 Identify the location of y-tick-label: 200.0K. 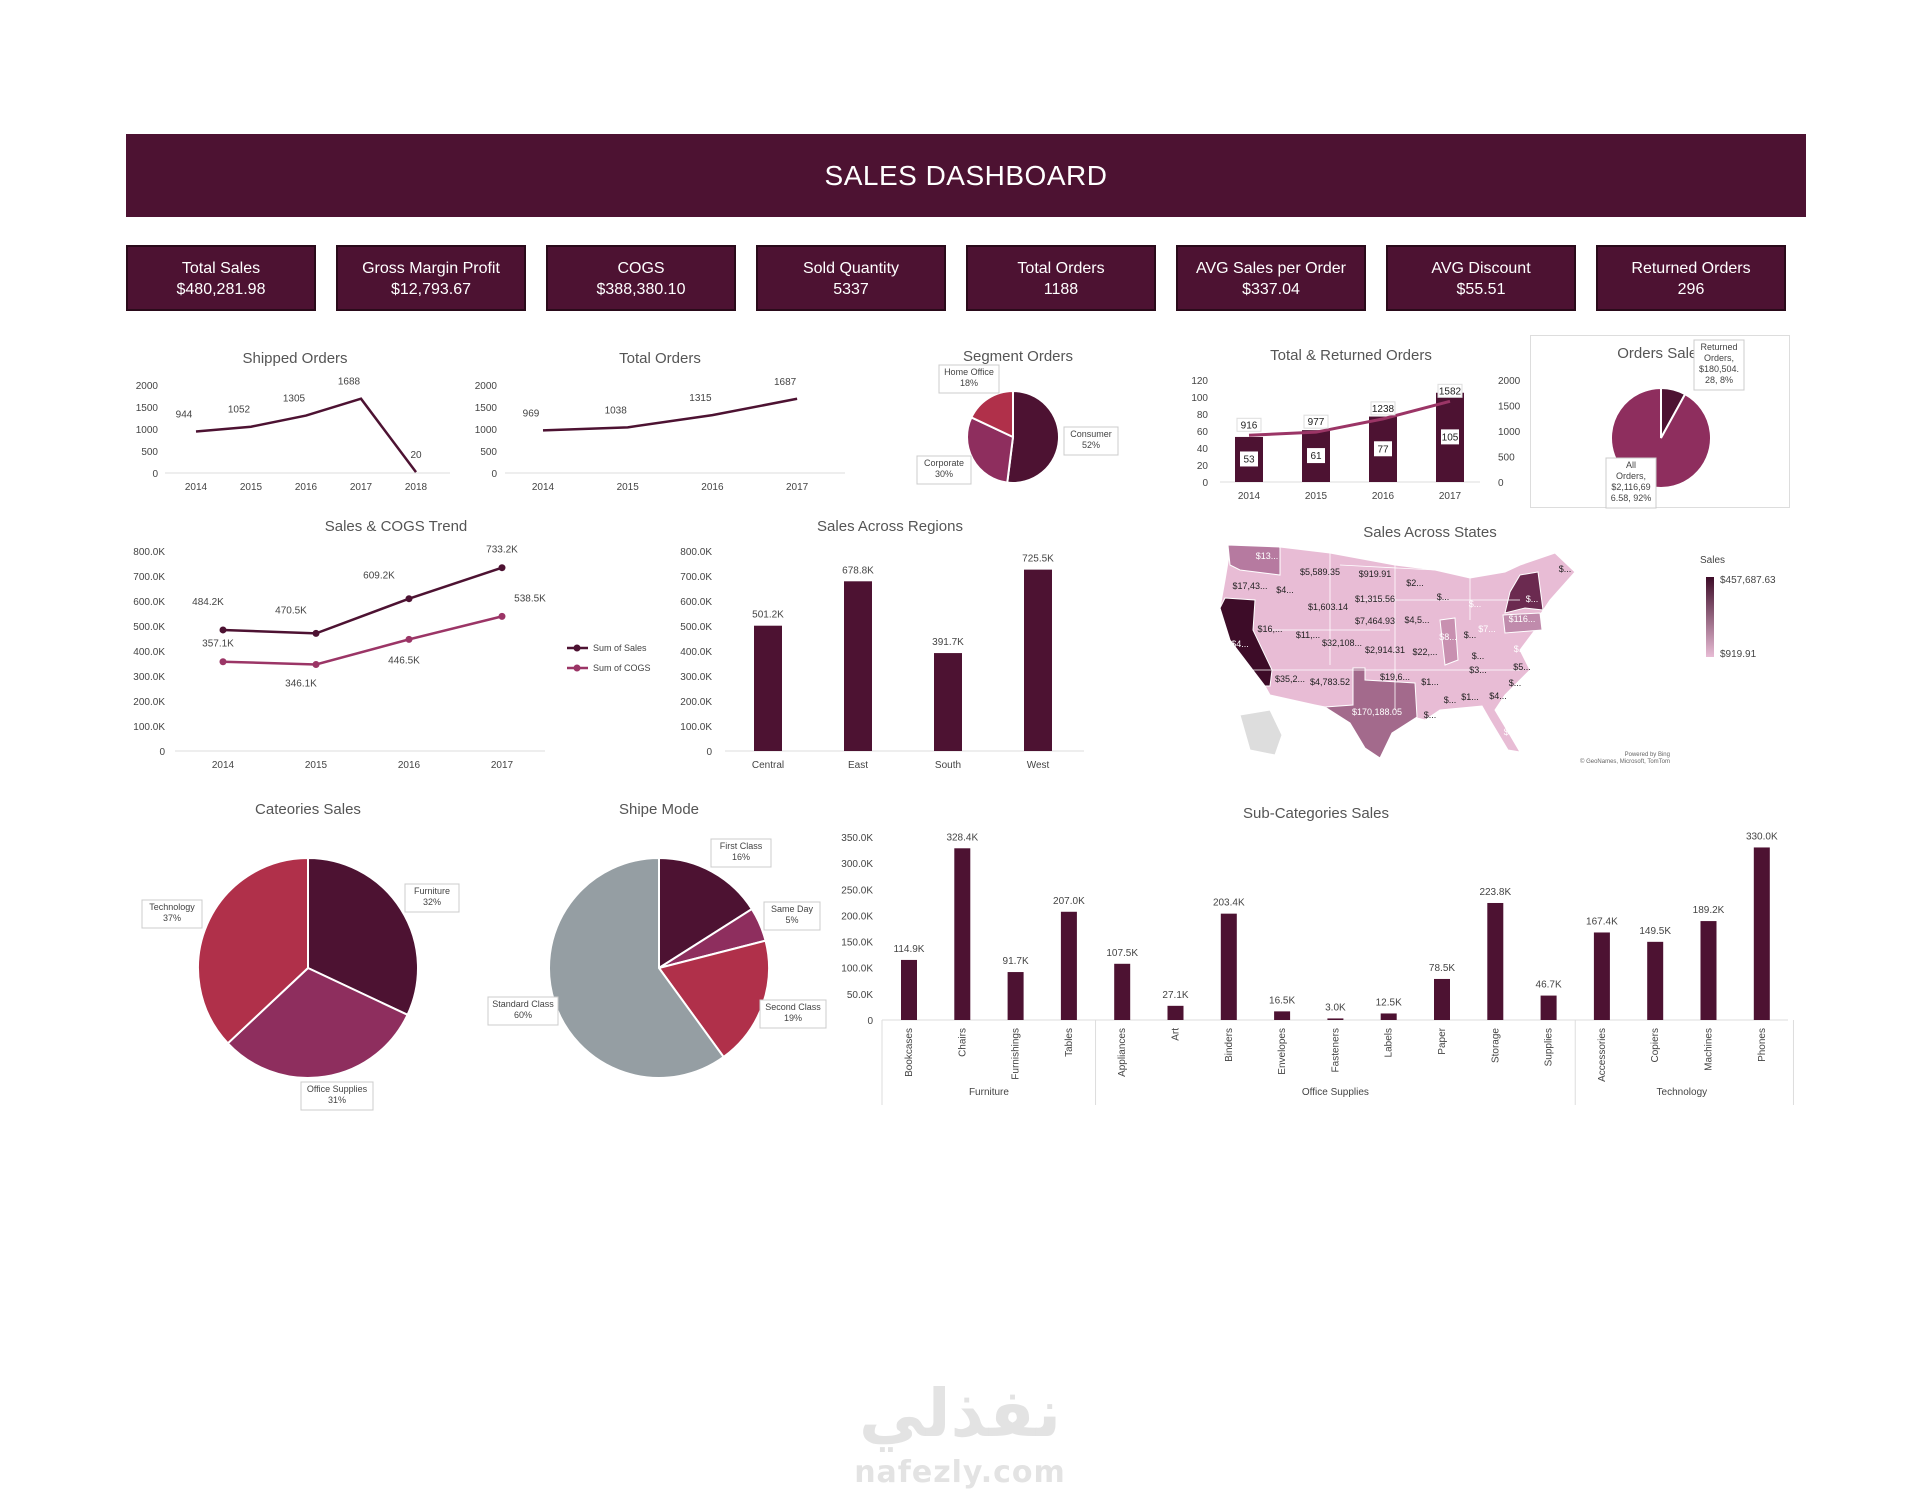
(857, 916).